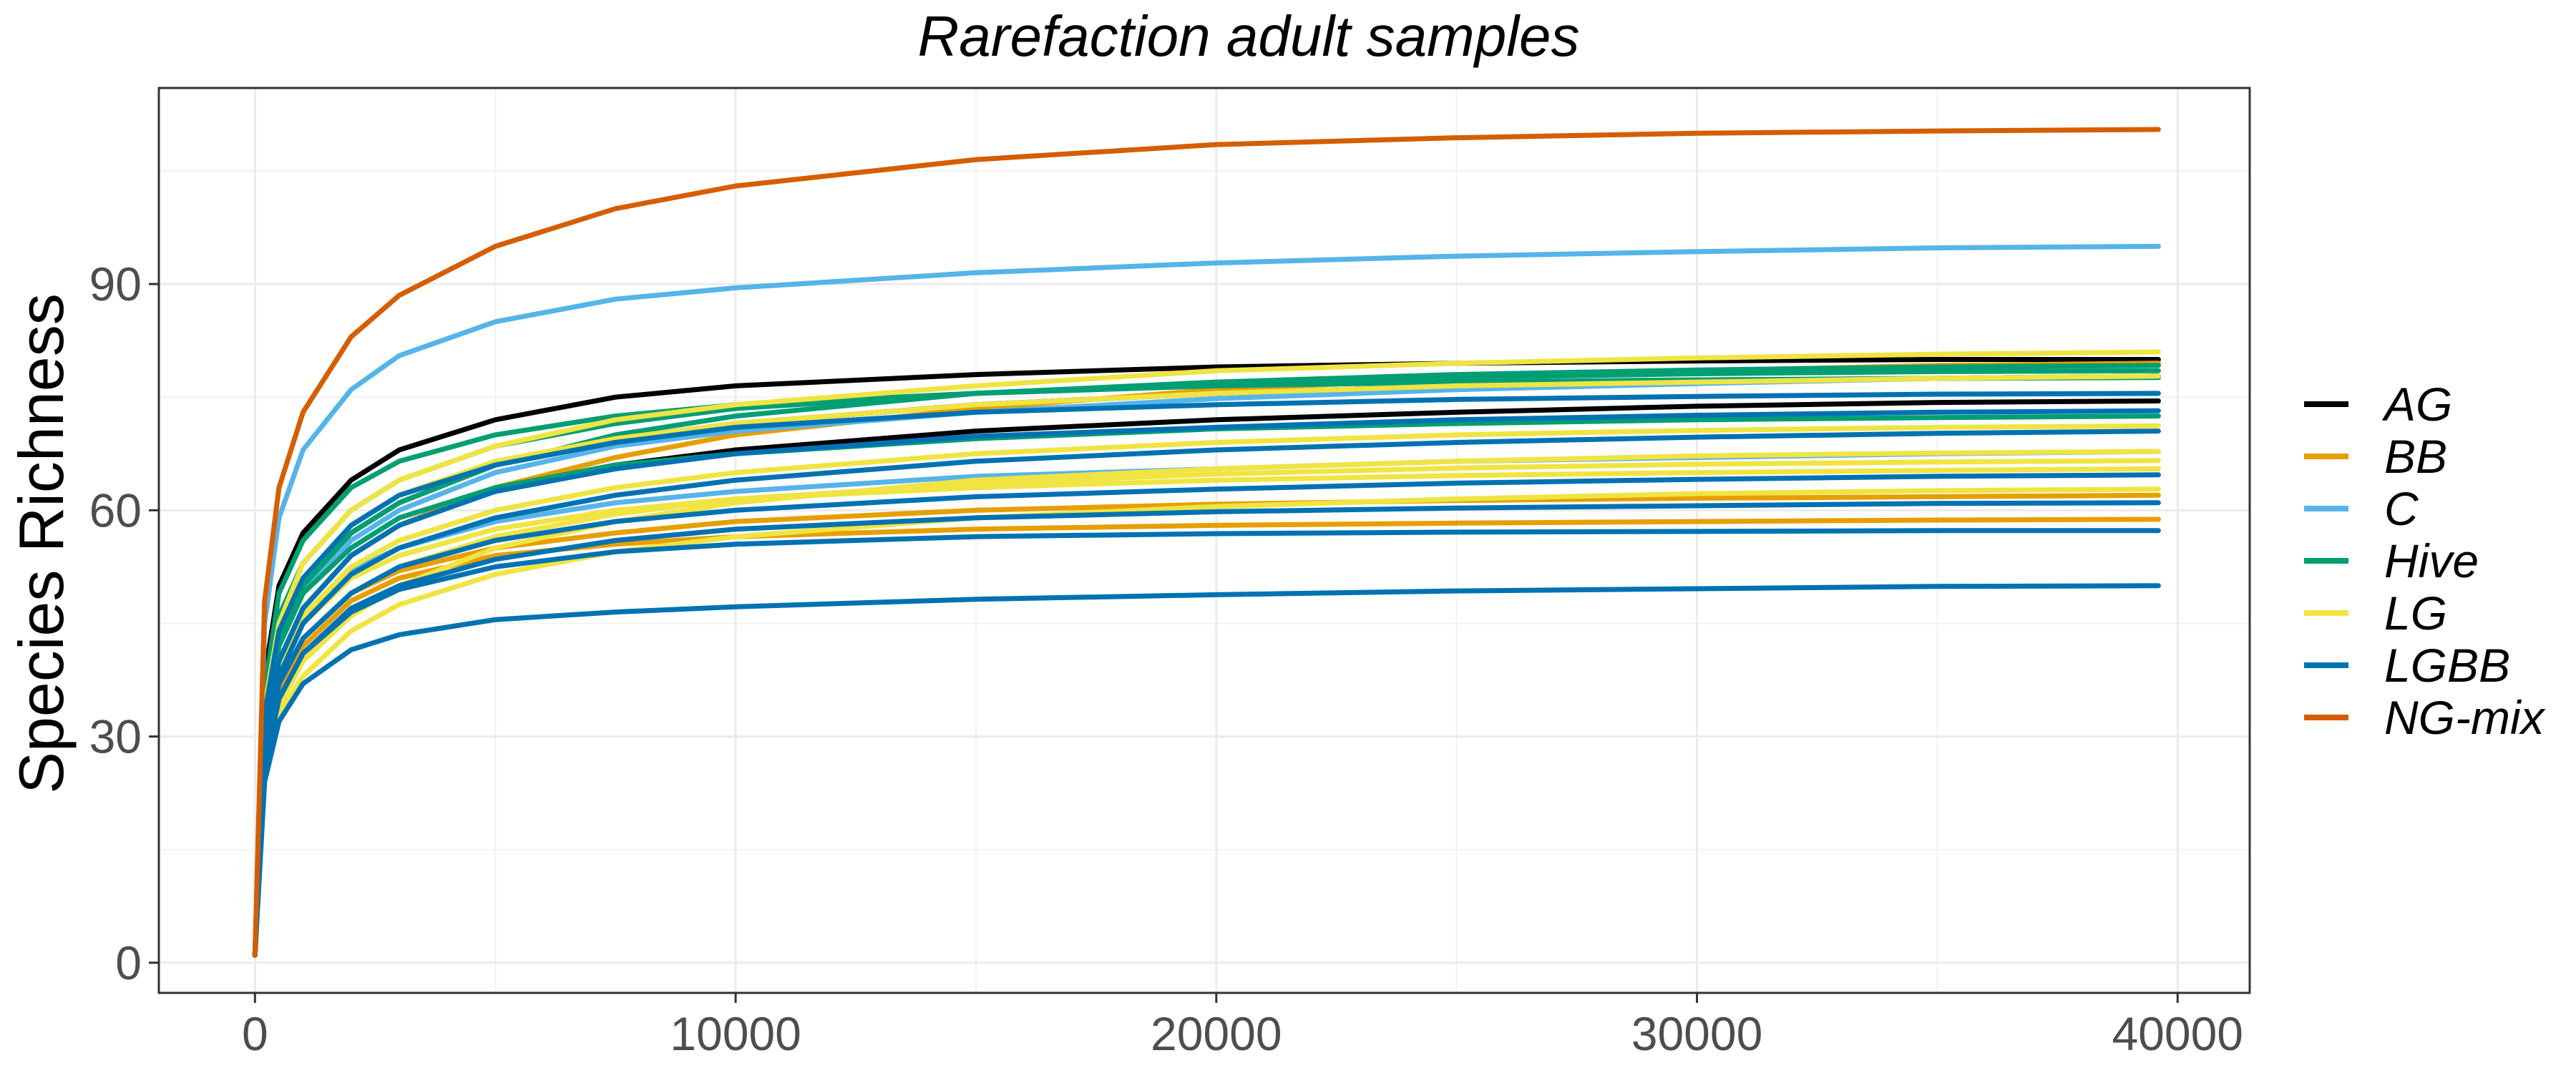  What do you see at coordinates (2447, 665) in the screenshot?
I see `legend-label-lgbb: LGBB` at bounding box center [2447, 665].